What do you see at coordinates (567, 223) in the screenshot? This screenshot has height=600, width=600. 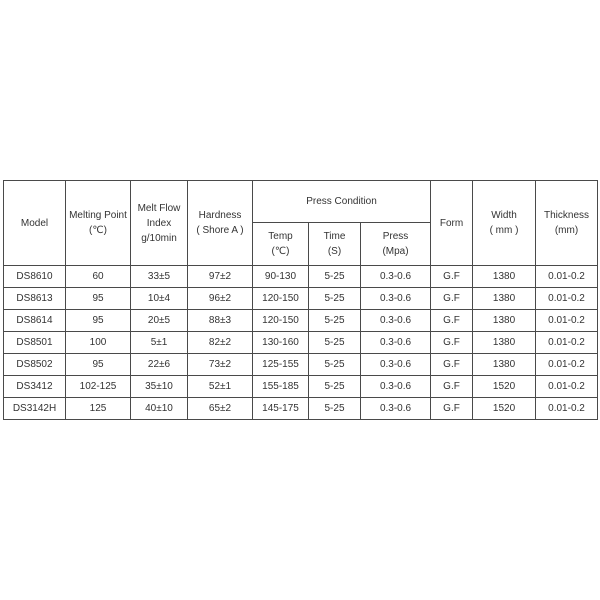 I see `header-thickness: Thickness (mm)` at bounding box center [567, 223].